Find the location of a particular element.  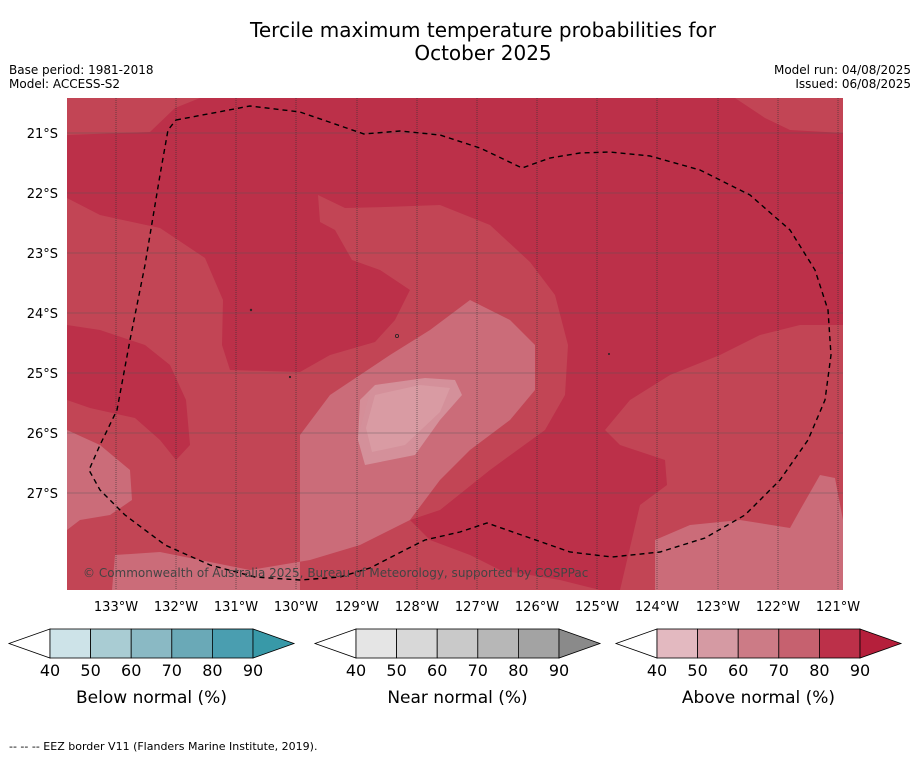

lat-label-23s: 23°S is located at coordinates (42, 254).